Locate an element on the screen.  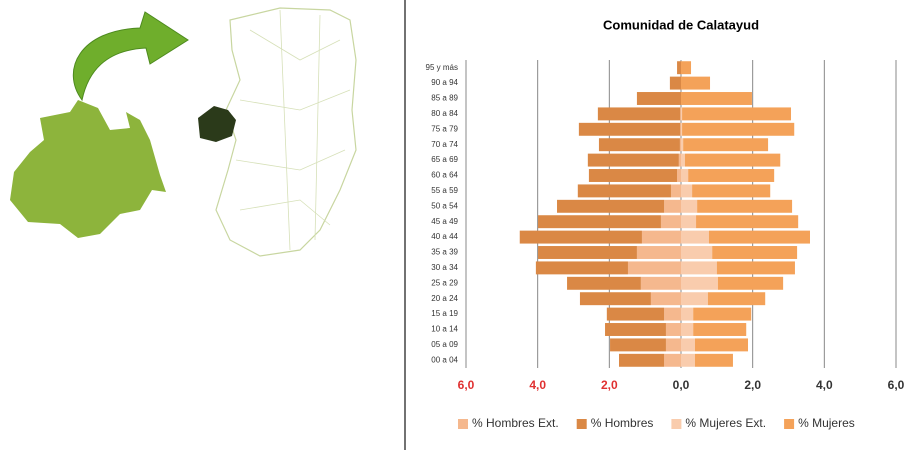
chart-title: Comunidad de Calatayud is located at coordinates (681, 24).